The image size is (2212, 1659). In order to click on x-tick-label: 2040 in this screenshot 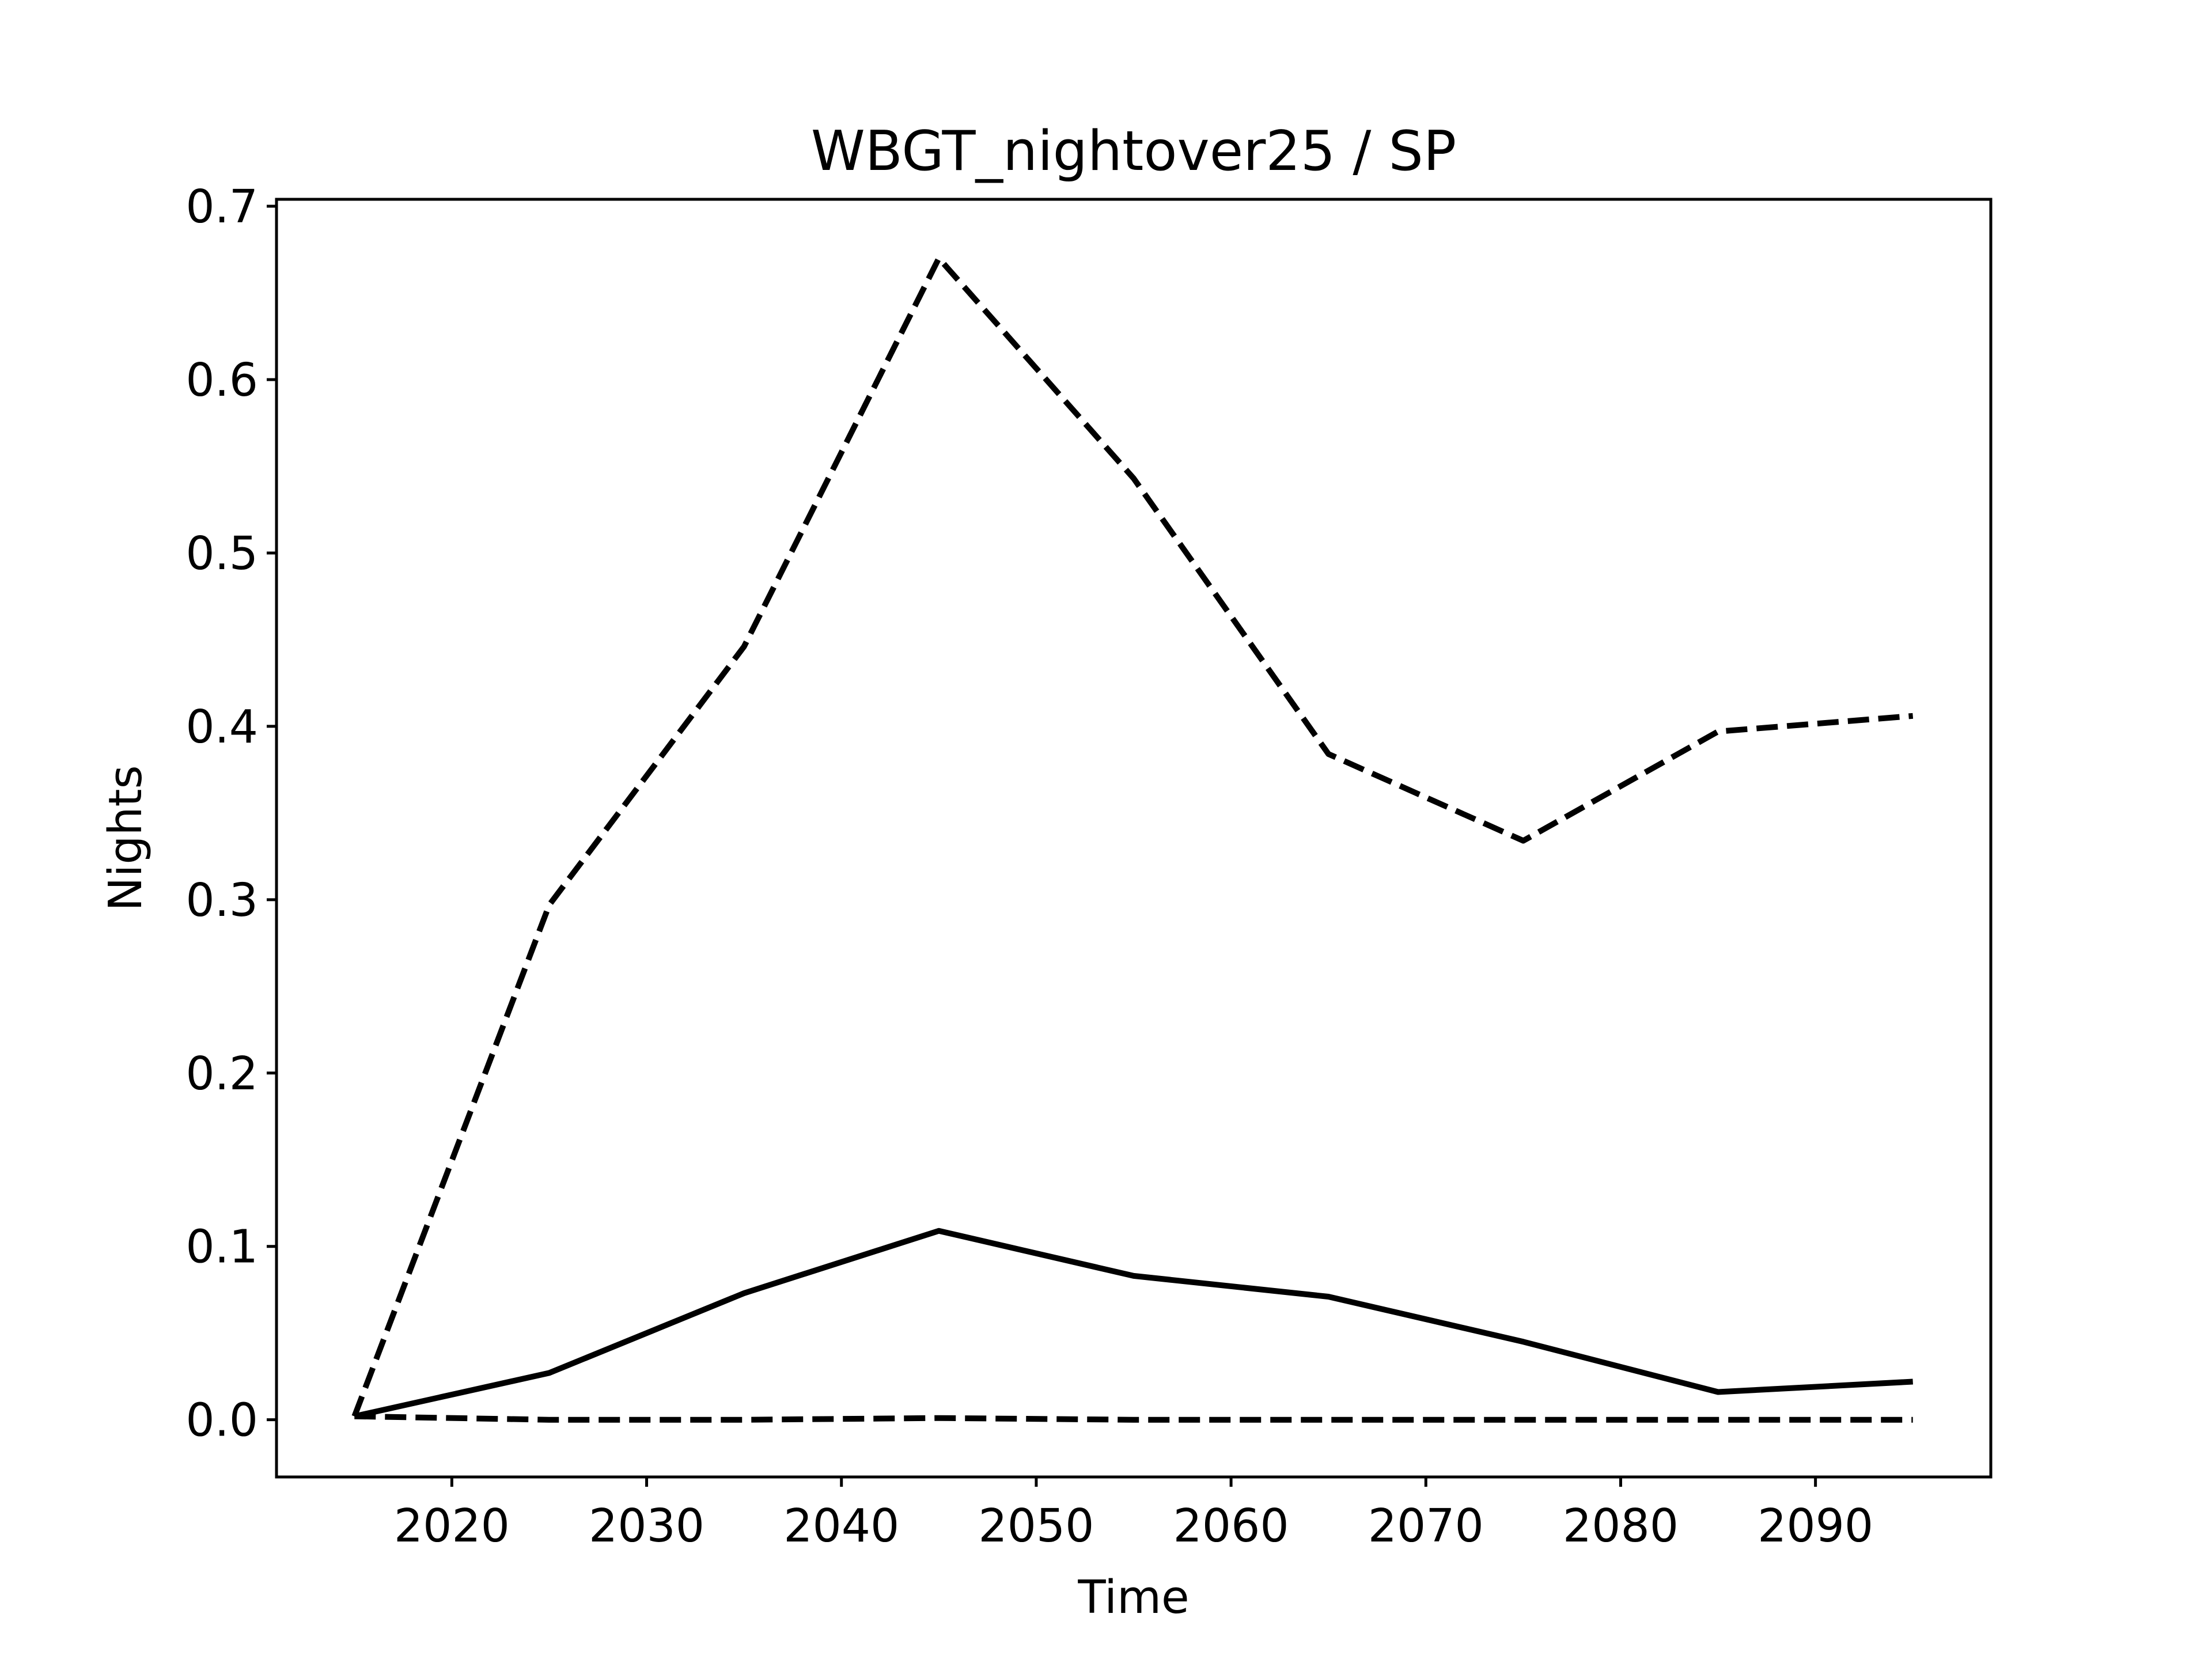, I will do `click(841, 1525)`.